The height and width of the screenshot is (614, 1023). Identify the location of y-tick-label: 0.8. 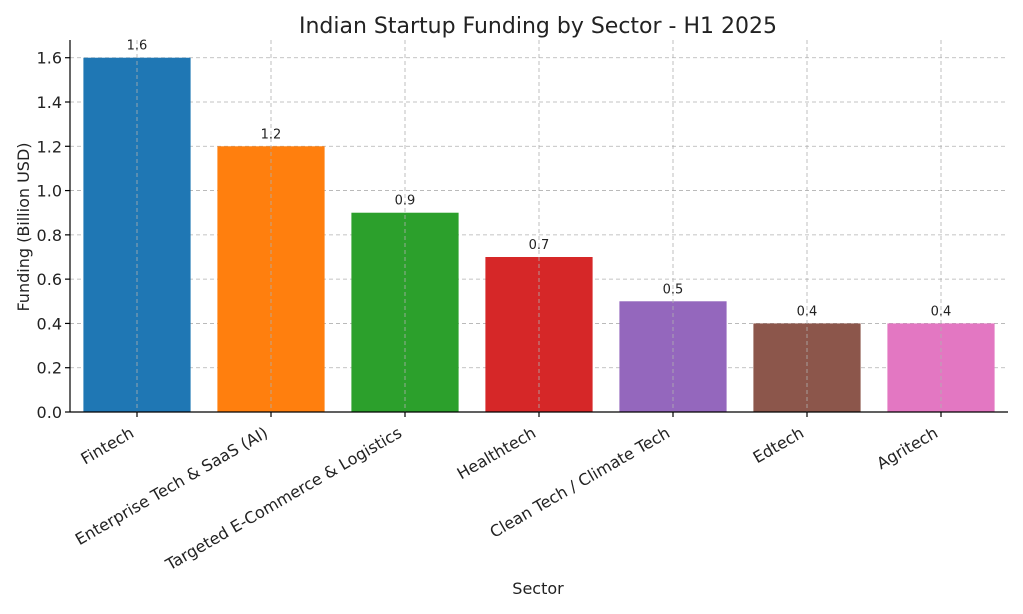
(49, 235).